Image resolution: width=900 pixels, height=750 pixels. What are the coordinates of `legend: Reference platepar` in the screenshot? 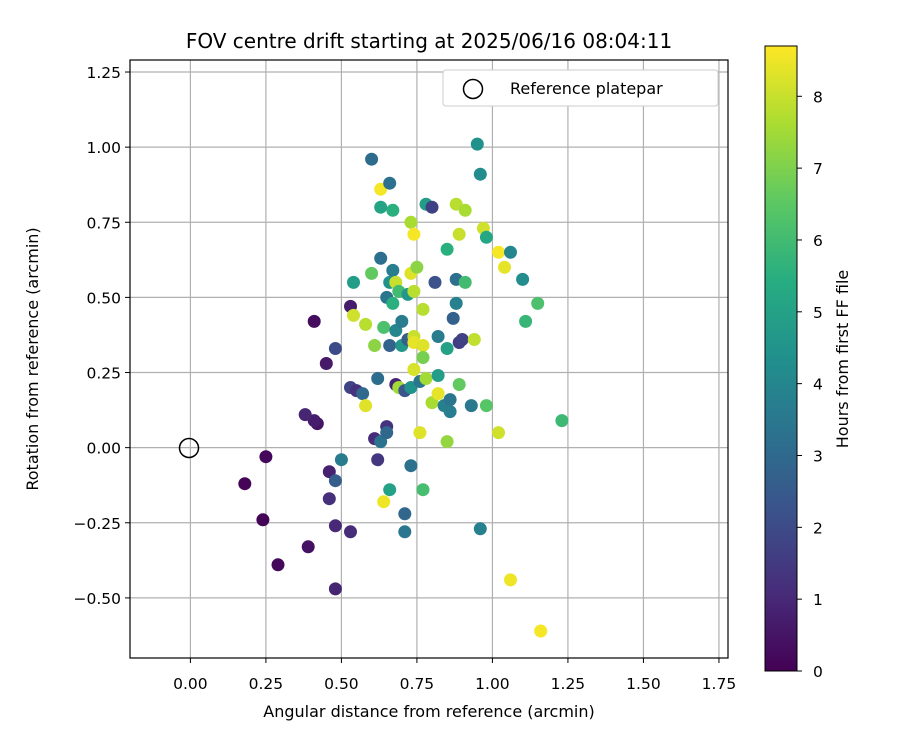 It's located at (580, 88).